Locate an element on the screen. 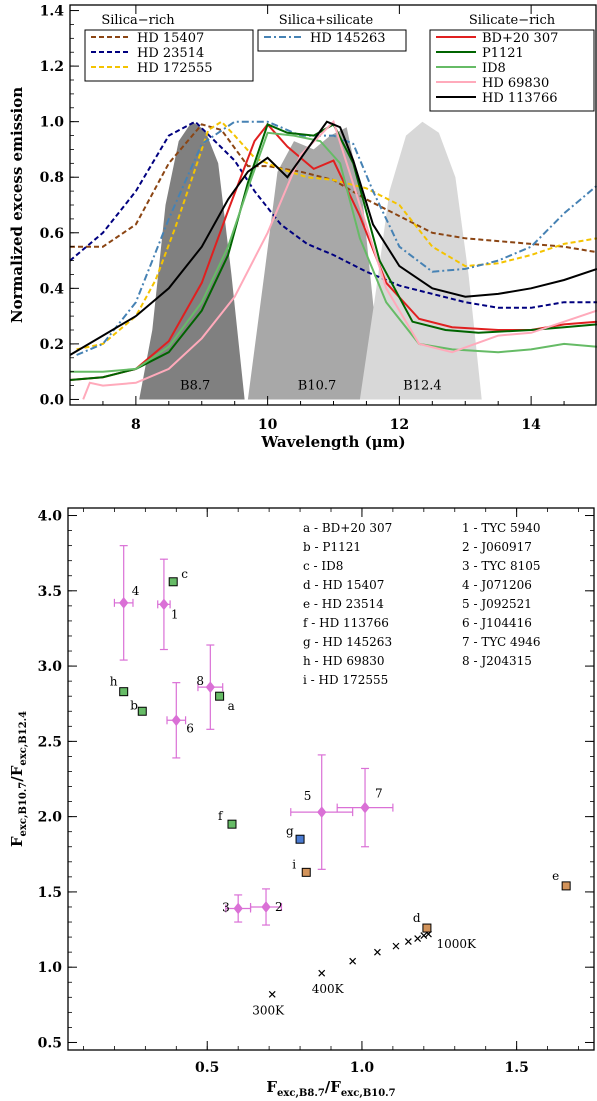  y-tick-label: 1.5 is located at coordinates (50, 893).